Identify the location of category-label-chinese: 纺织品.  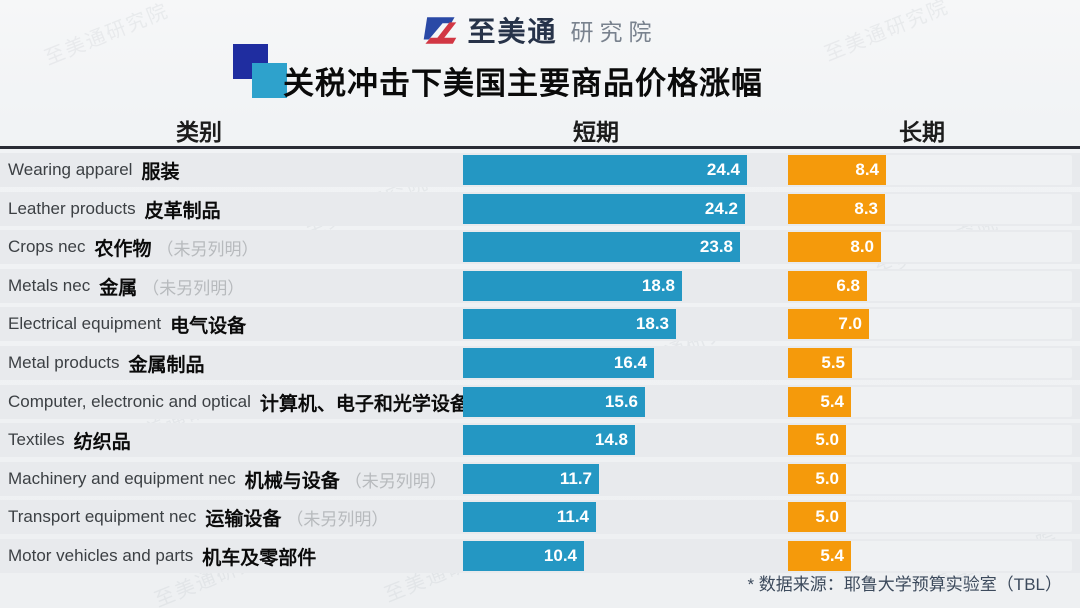
(102, 442).